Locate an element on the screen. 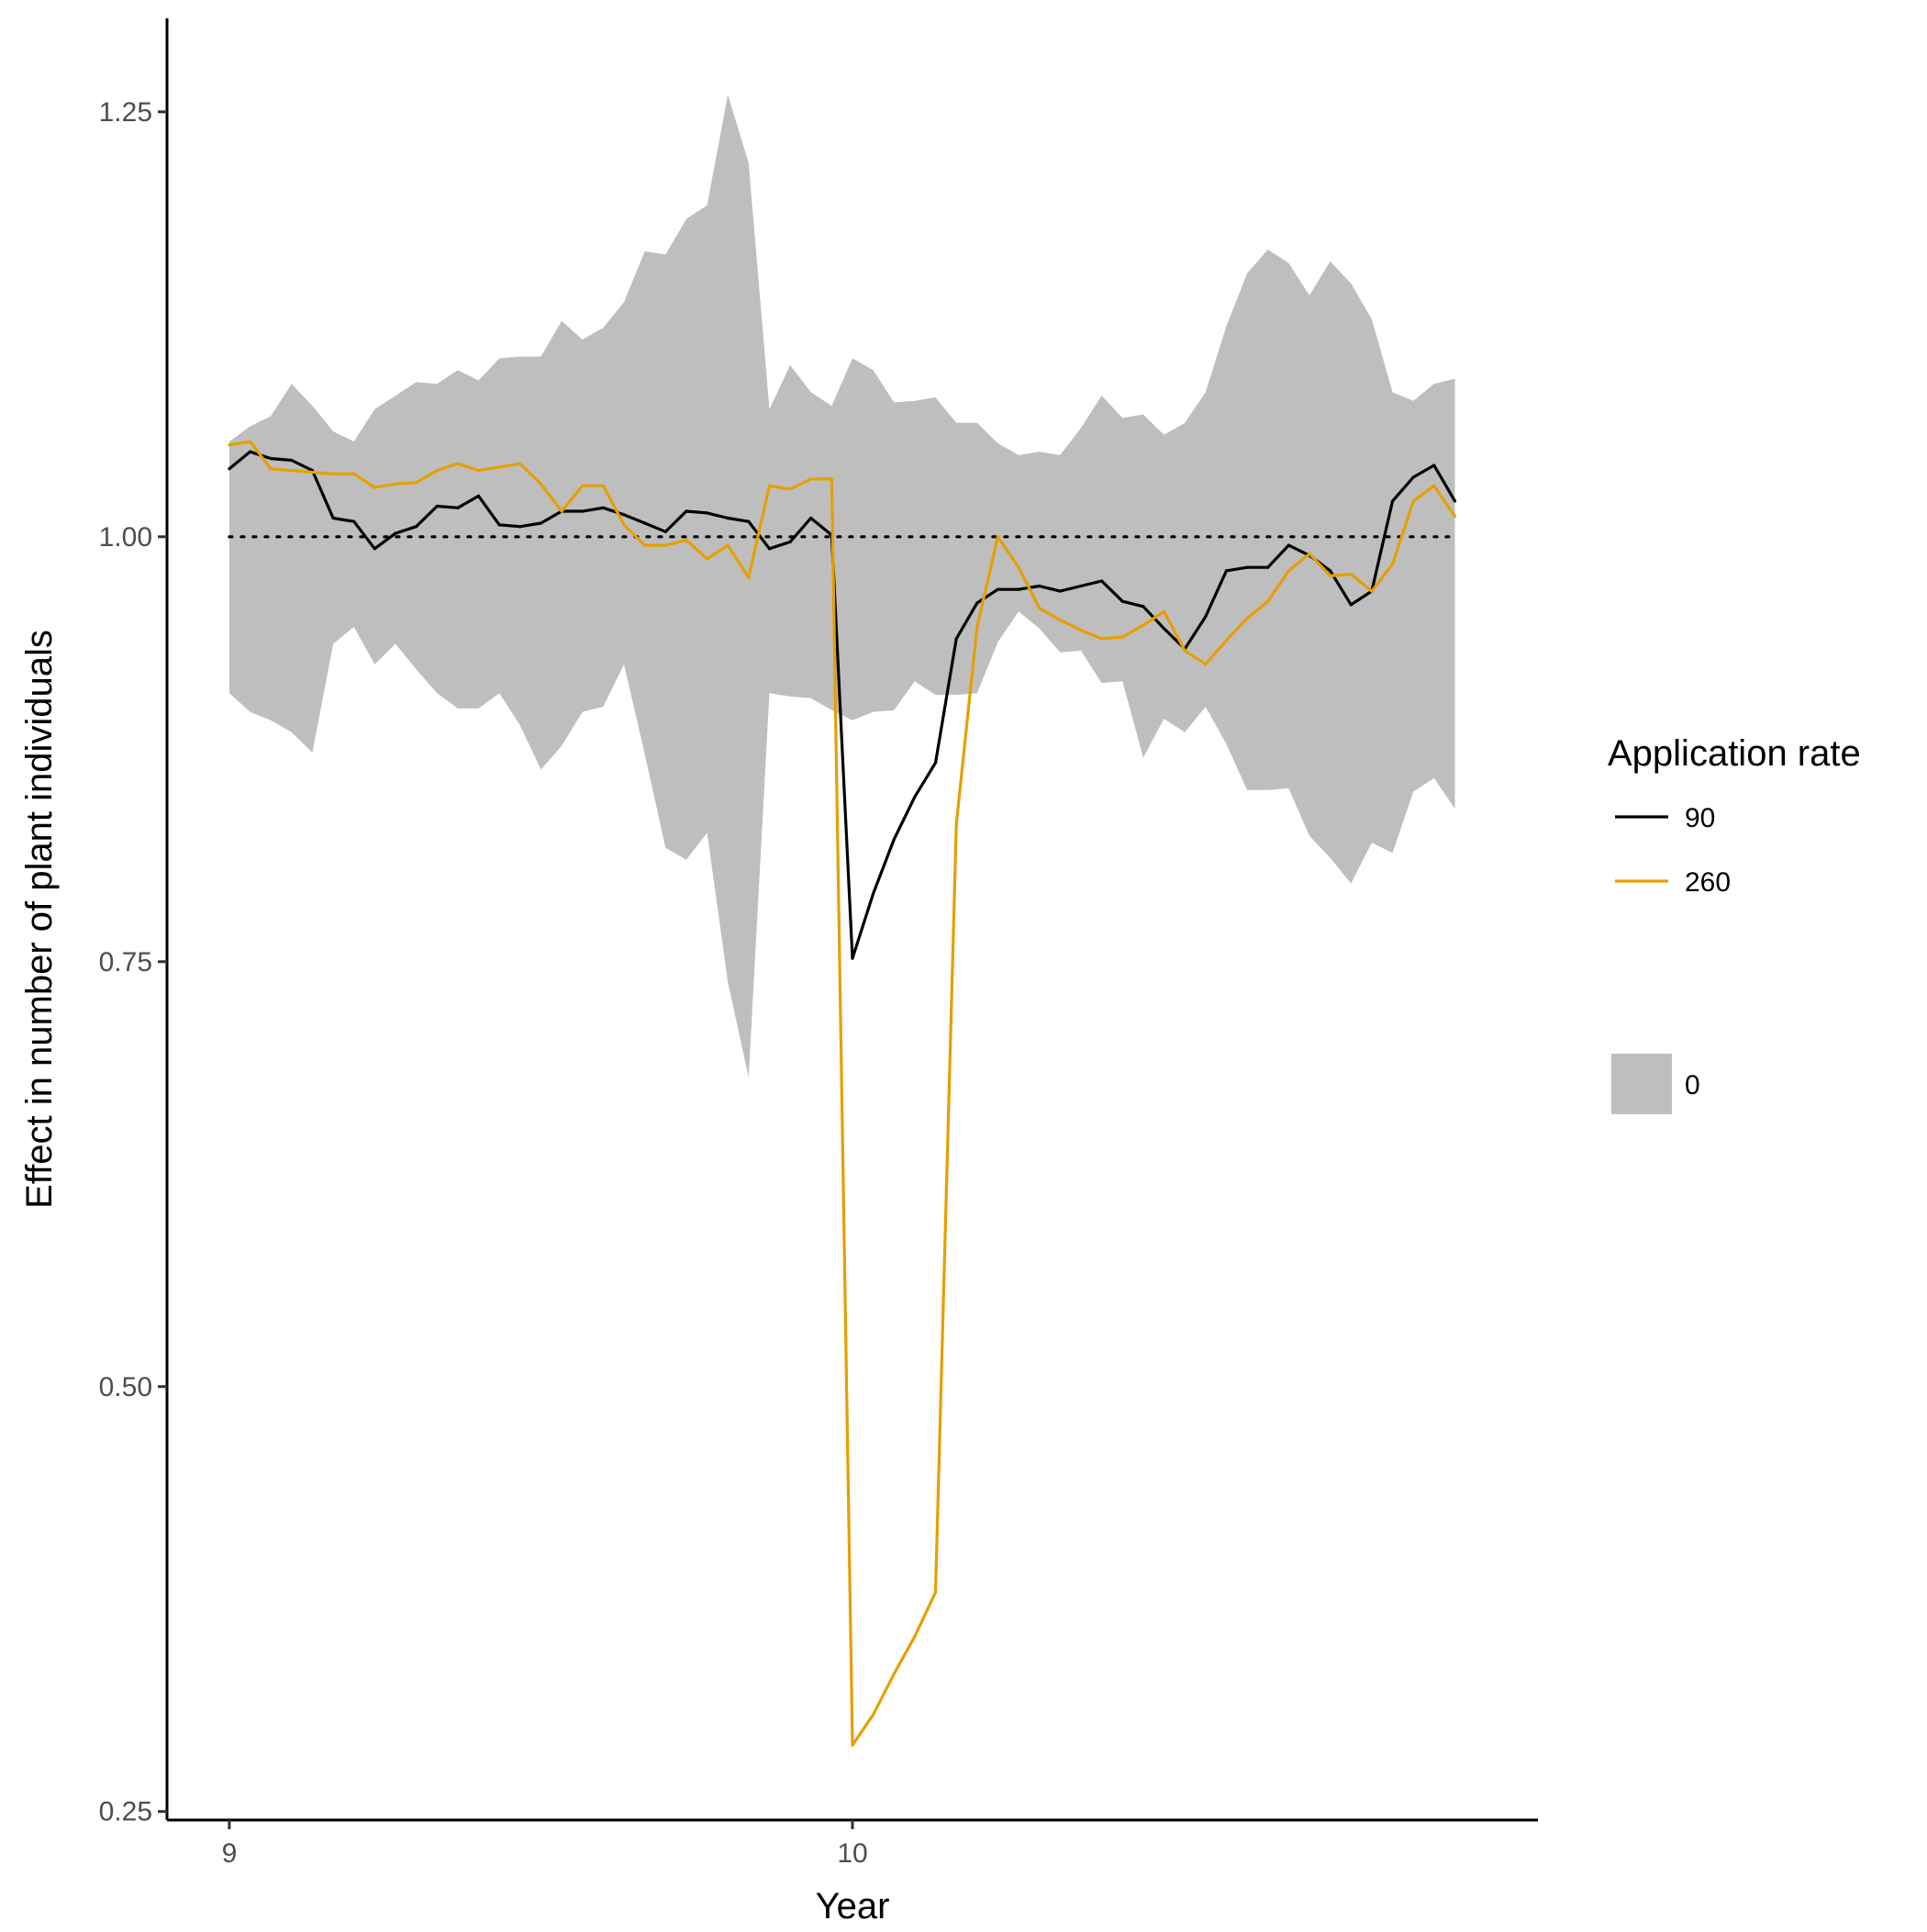  y-tick-label: 0.75 is located at coordinates (125, 962).